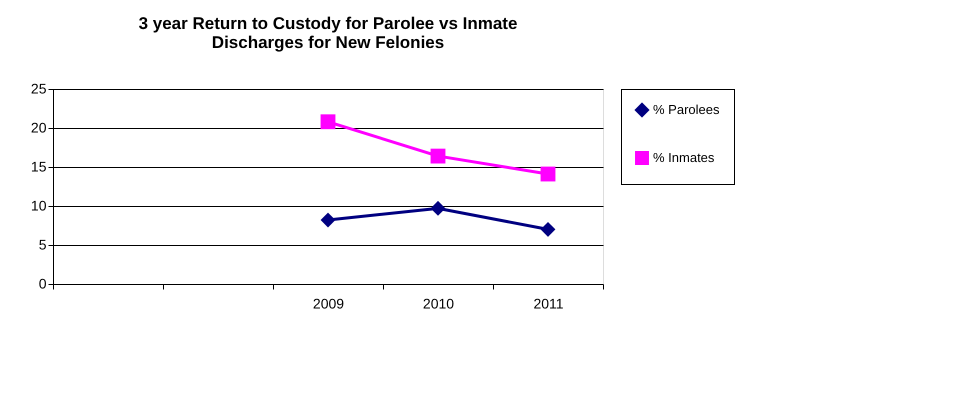 The height and width of the screenshot is (403, 962). Describe the element at coordinates (42, 284) in the screenshot. I see `y-tick-label: 0` at that location.